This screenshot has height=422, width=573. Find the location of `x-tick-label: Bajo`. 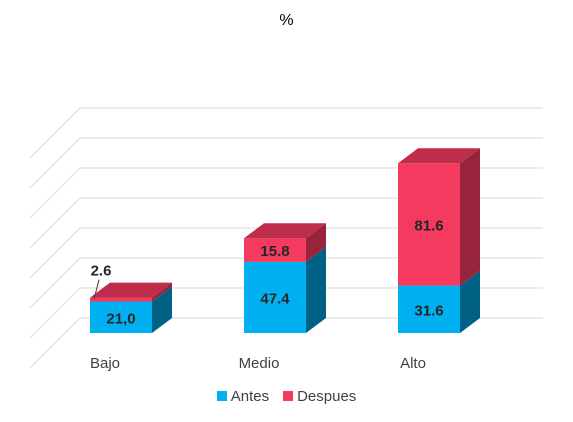

x-tick-label: Bajo is located at coordinates (105, 363).